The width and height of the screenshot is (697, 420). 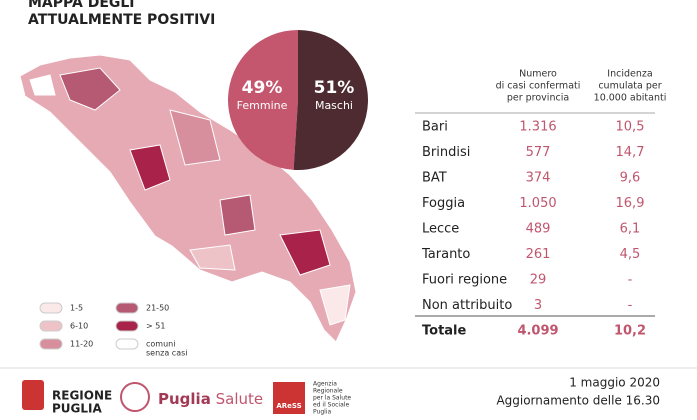 I want to click on brand-part: Salute, so click(x=240, y=399).